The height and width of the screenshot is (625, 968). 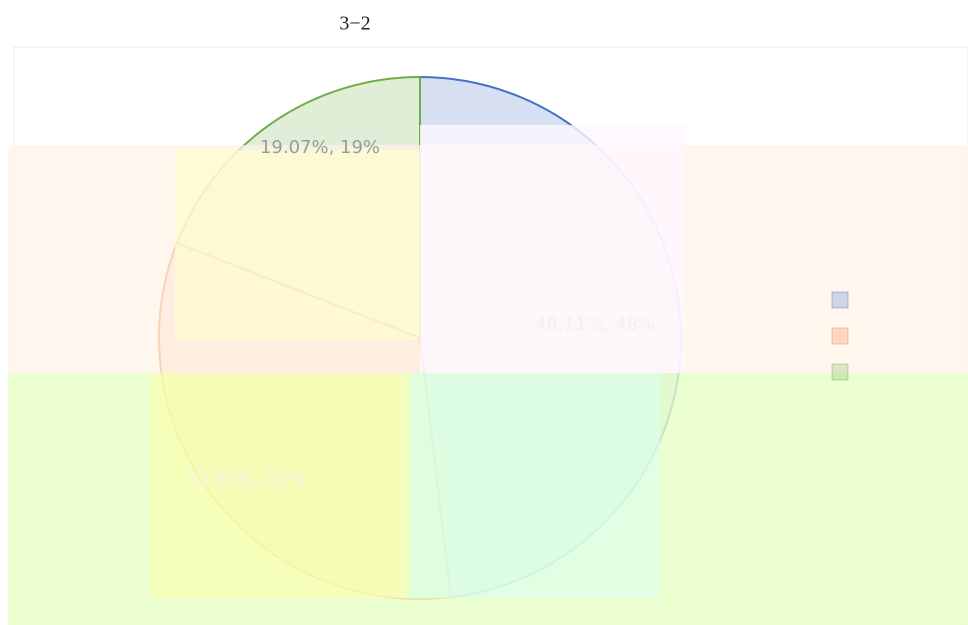 I want to click on data-label: 19.07%, 19%, so click(x=320, y=147).